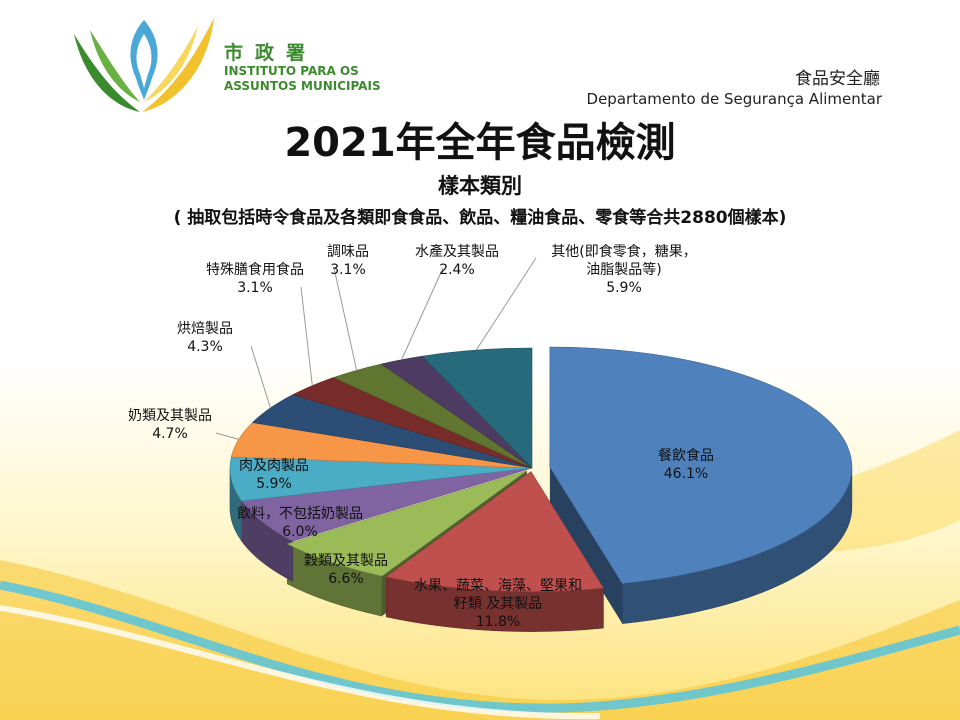 The image size is (960, 720). What do you see at coordinates (480, 143) in the screenshot?
I see `chart-title: 2021年全年食品檢測` at bounding box center [480, 143].